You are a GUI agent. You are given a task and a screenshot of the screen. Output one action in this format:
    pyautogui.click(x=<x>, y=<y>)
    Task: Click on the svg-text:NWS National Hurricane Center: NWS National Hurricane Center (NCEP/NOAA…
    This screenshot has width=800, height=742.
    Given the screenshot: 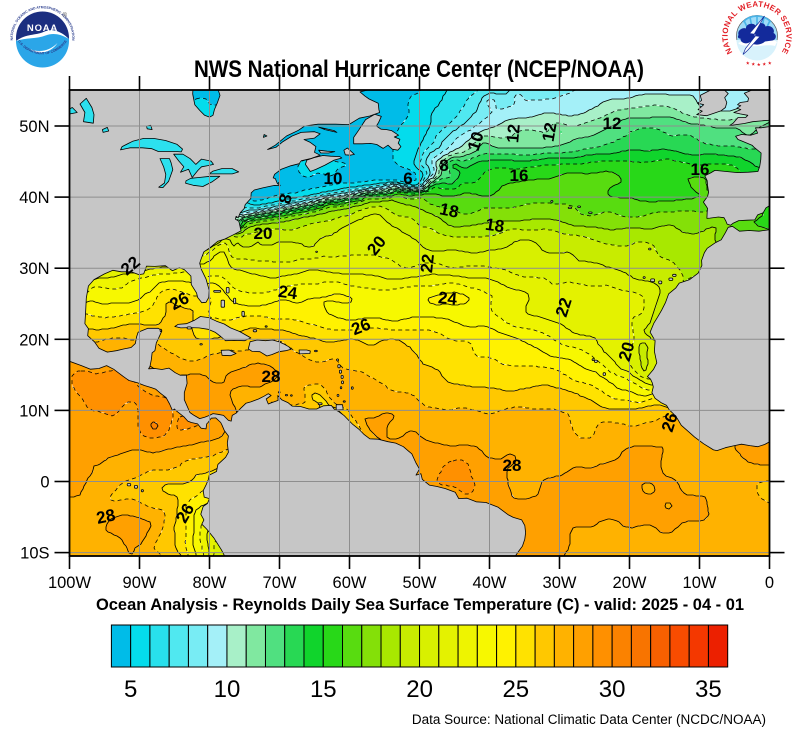 What is the action you would take?
    pyautogui.click(x=419, y=69)
    